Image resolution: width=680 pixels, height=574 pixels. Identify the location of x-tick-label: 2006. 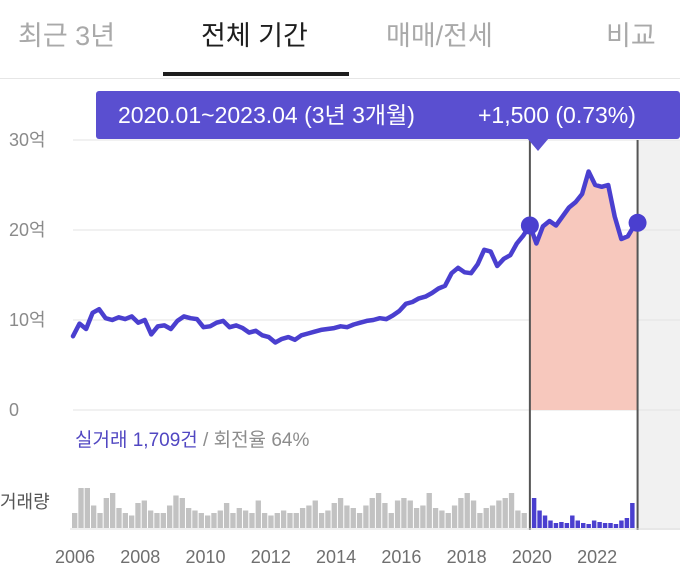
(75, 557).